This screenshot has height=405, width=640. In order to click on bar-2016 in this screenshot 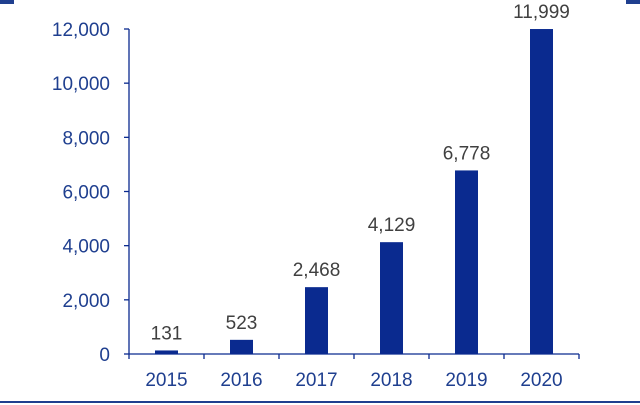, I will do `click(241, 346)`.